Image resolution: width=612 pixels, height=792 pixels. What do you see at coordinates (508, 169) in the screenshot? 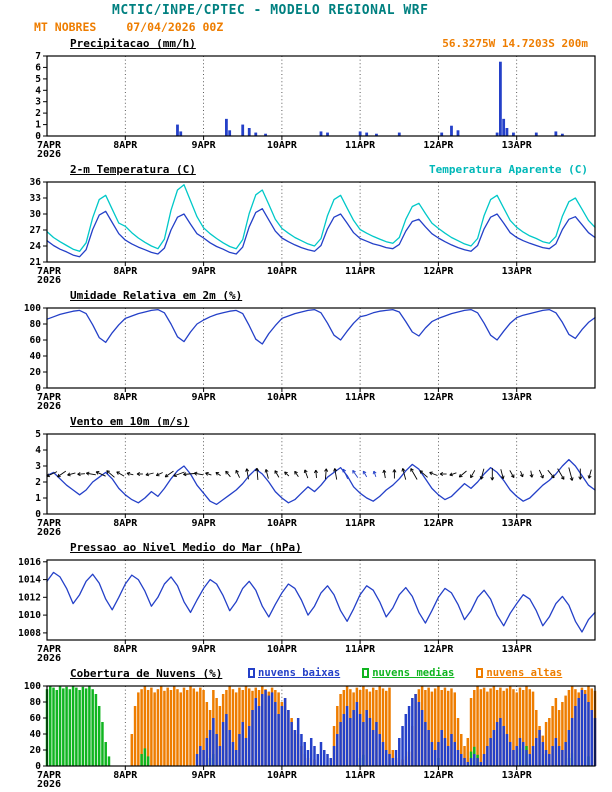
I see `apparent-temperature-label: Temperatura Aparente (C)` at bounding box center [508, 169].